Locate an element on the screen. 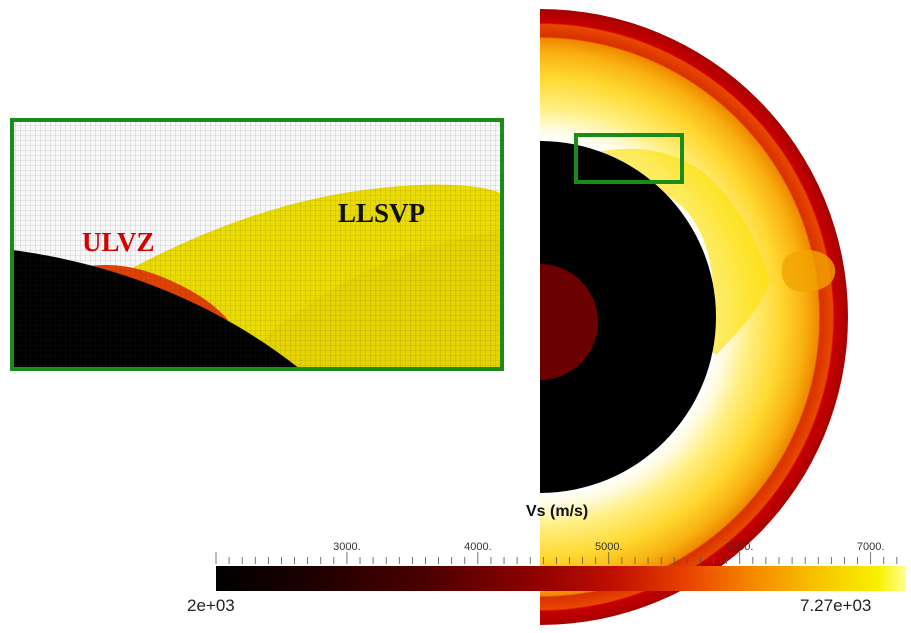 The width and height of the screenshot is (911, 633). llsvp-bulge is located at coordinates (808, 271).